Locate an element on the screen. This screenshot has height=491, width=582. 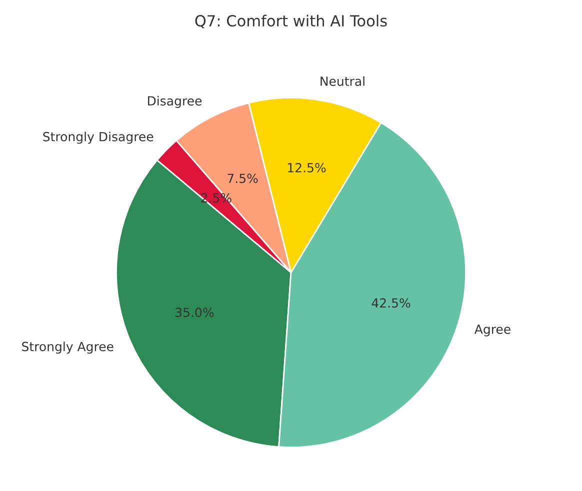
slice-label: Strongly Disagree is located at coordinates (98, 138).